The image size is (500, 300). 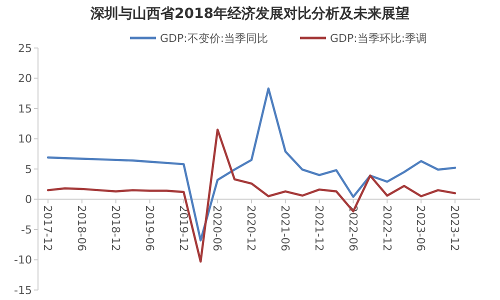 I want to click on y-tick-label: 25, so click(x=25, y=48).